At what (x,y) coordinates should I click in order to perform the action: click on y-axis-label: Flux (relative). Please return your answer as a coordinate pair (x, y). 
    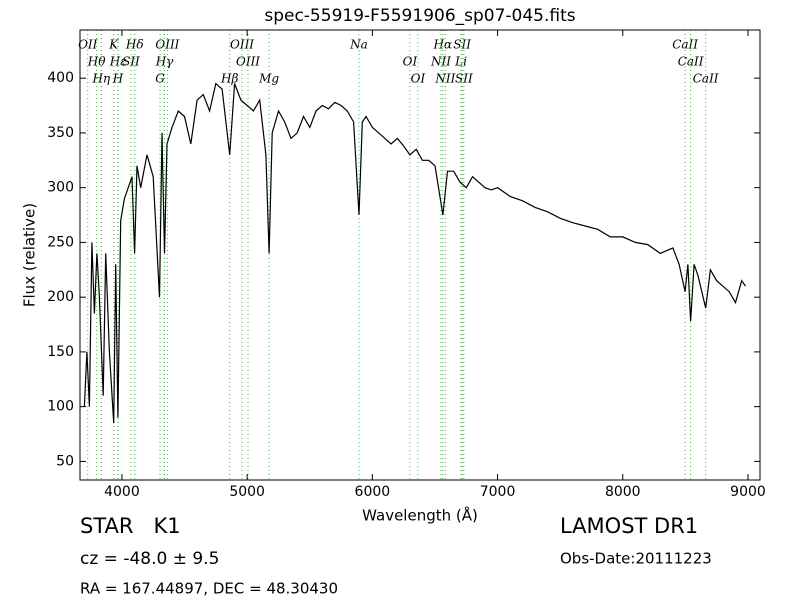
    Looking at the image, I should click on (30, 255).